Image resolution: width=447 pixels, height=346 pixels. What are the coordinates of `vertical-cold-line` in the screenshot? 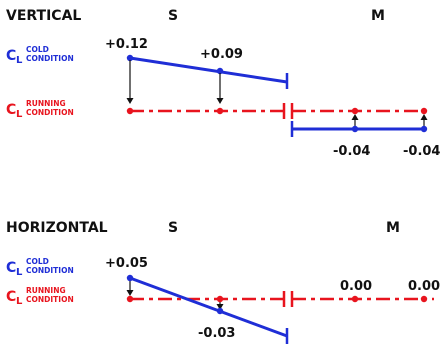 It's located at (208, 70).